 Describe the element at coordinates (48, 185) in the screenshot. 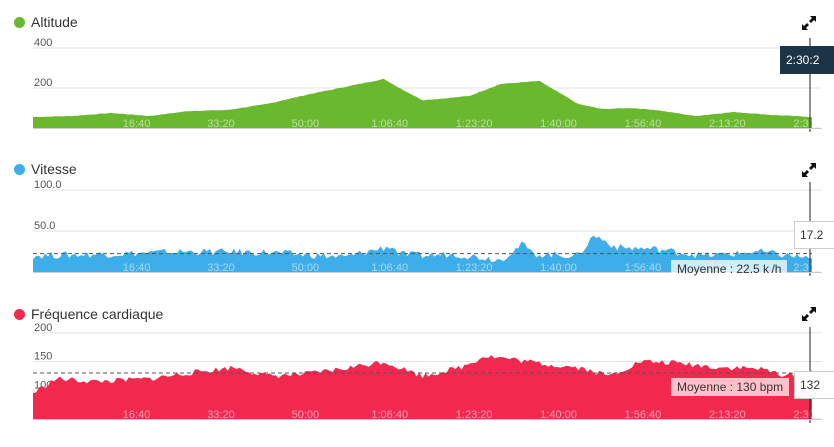

I see `y-tick-label: 100.0` at that location.